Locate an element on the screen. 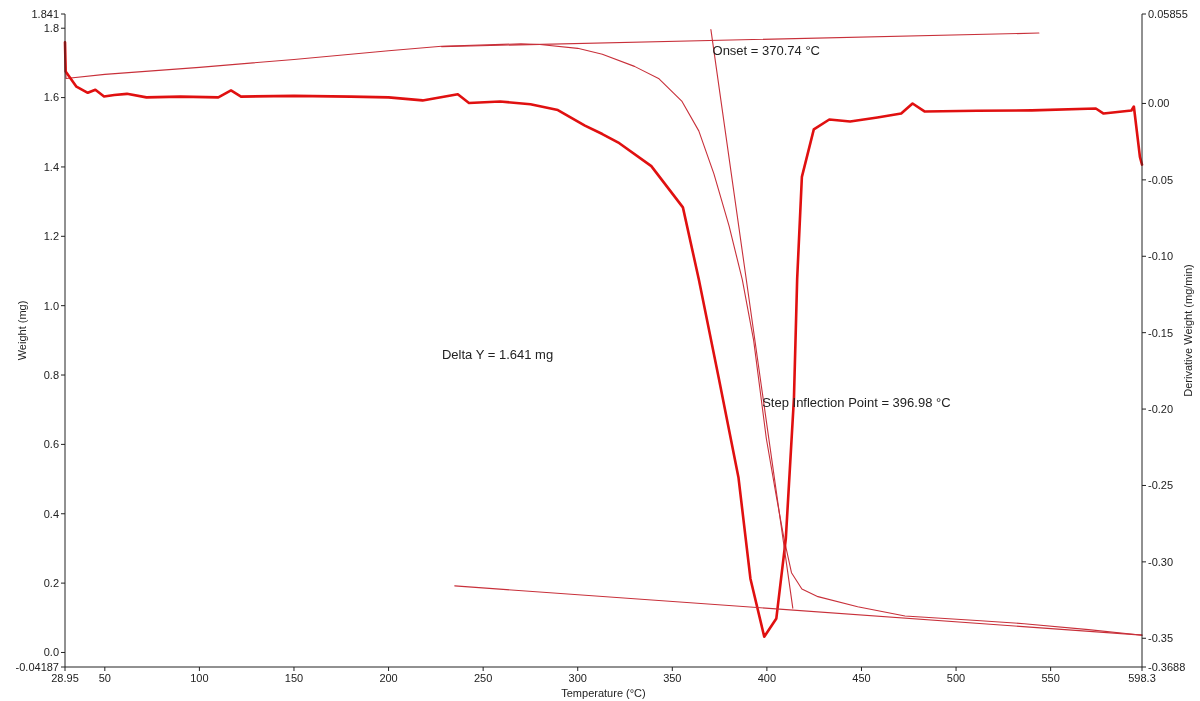  x-tick-label: 200 is located at coordinates (388, 678).